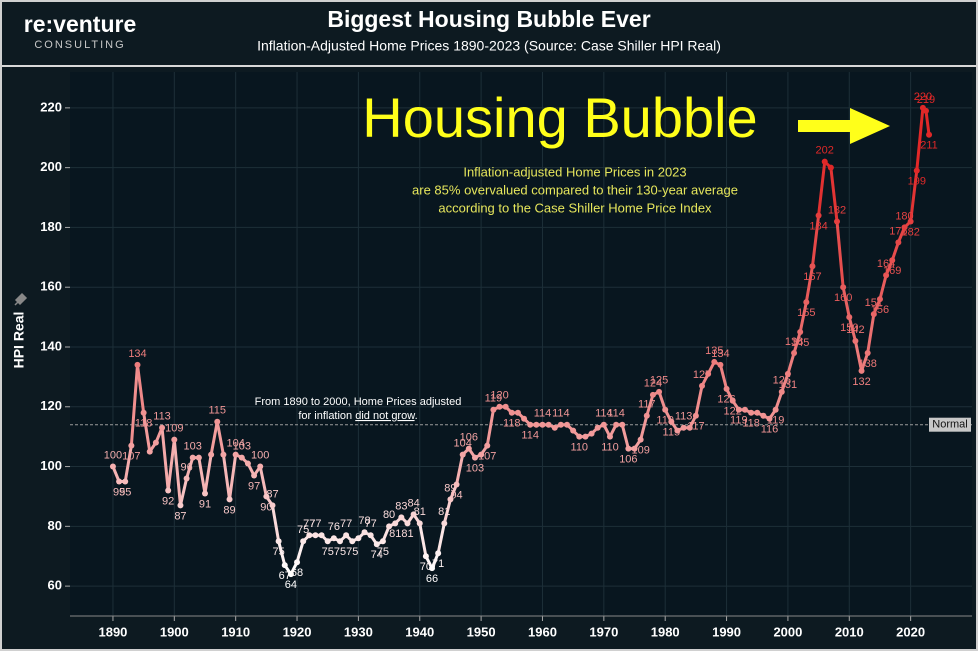 The width and height of the screenshot is (978, 651). What do you see at coordinates (413, 503) in the screenshot?
I see `data-label: 84` at bounding box center [413, 503].